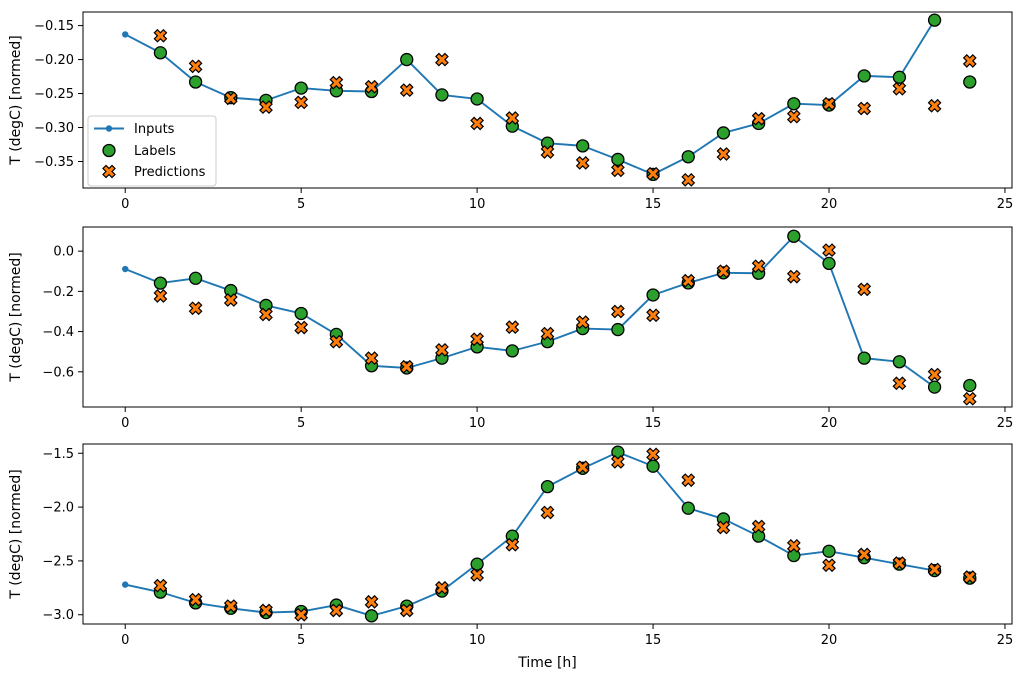  What do you see at coordinates (63, 252) in the screenshot?
I see `y-tick-label: 0.0` at bounding box center [63, 252].